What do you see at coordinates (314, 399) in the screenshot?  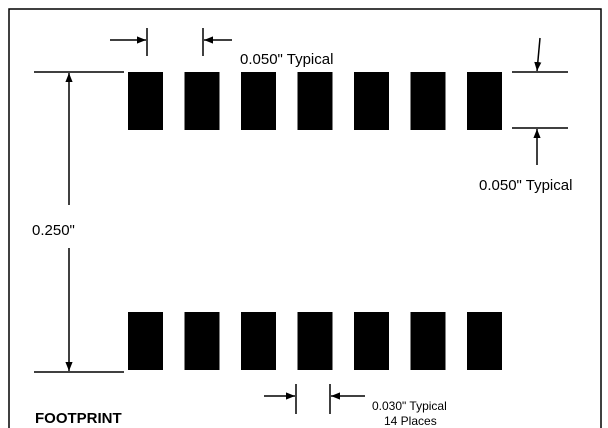 I see `pad-gap-dimension` at bounding box center [314, 399].